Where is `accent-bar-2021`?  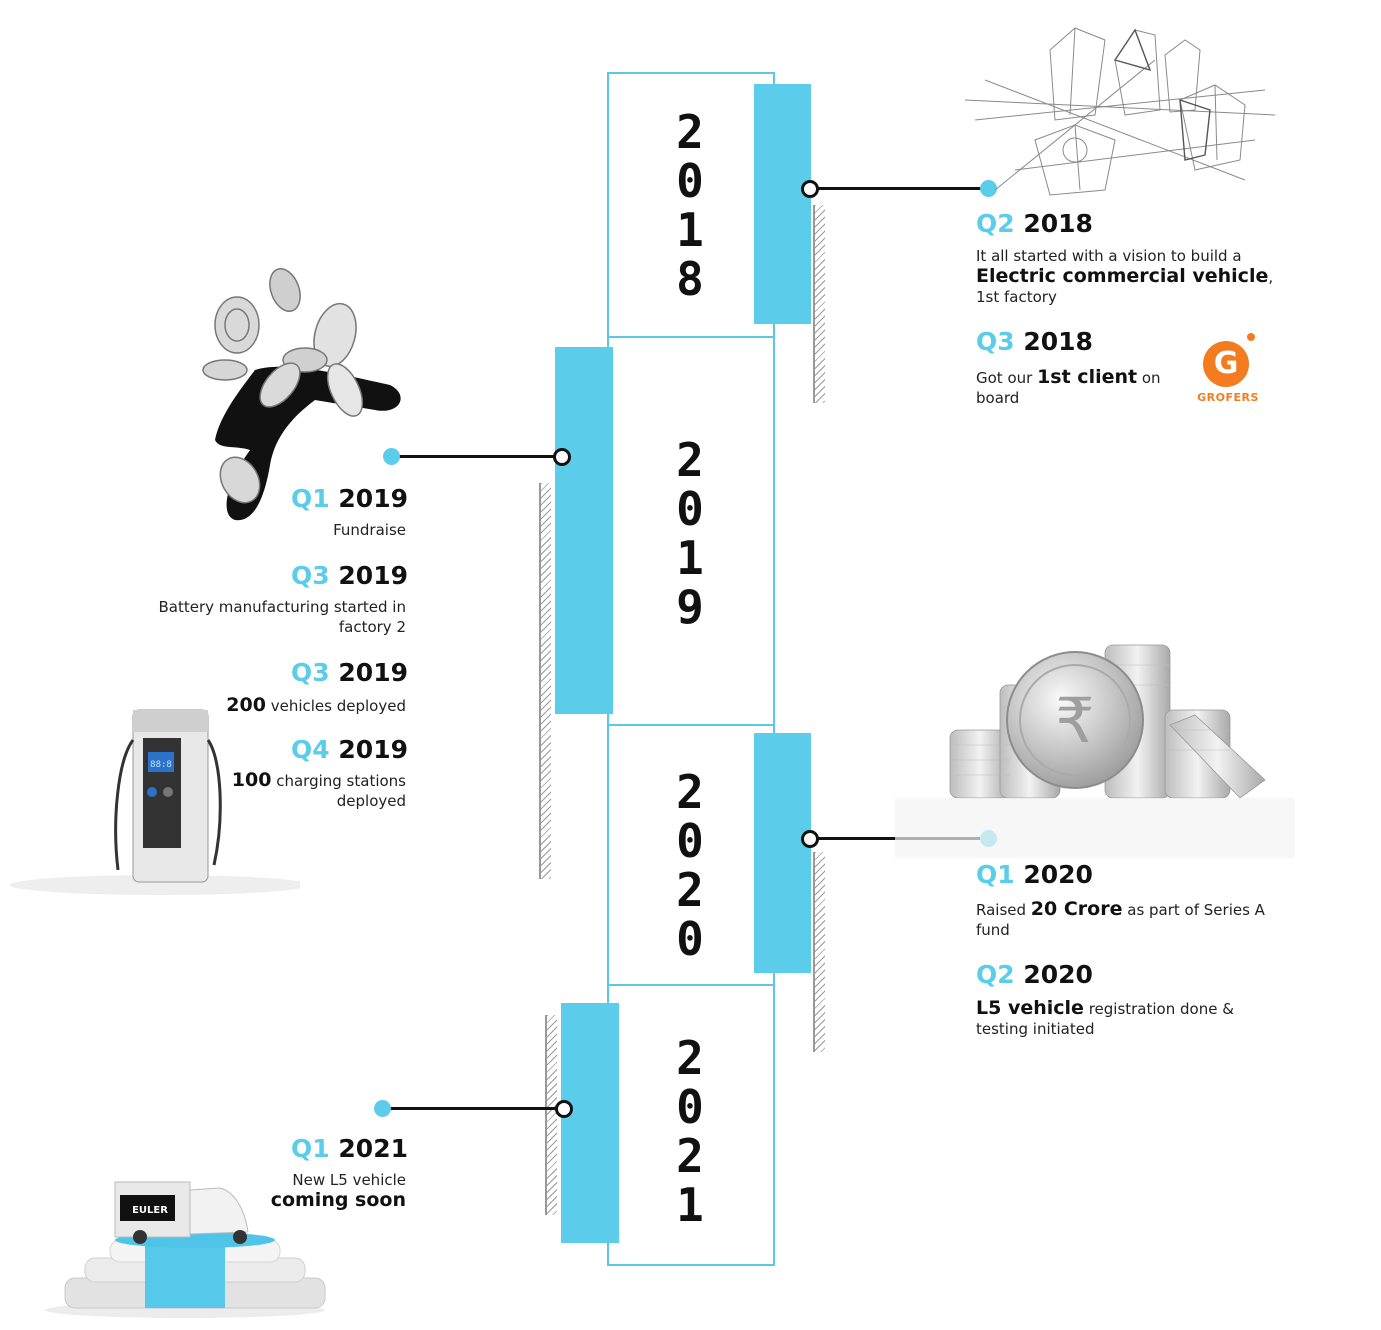
accent-bar-2021 is located at coordinates (590, 1123).